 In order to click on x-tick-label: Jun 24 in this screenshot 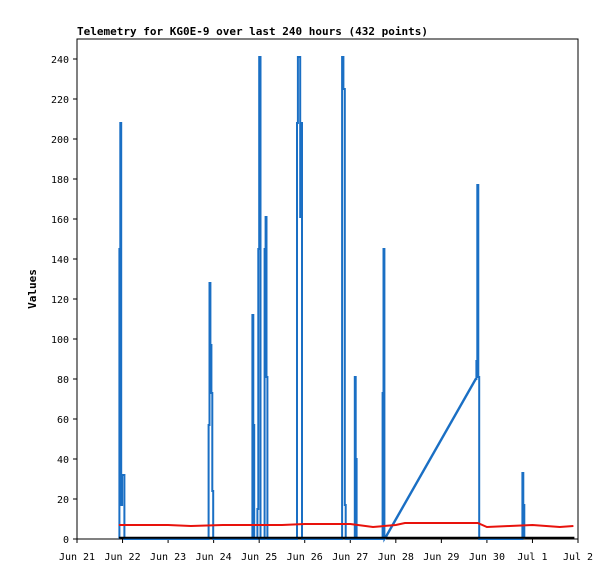, I will do `click(214, 557)`.